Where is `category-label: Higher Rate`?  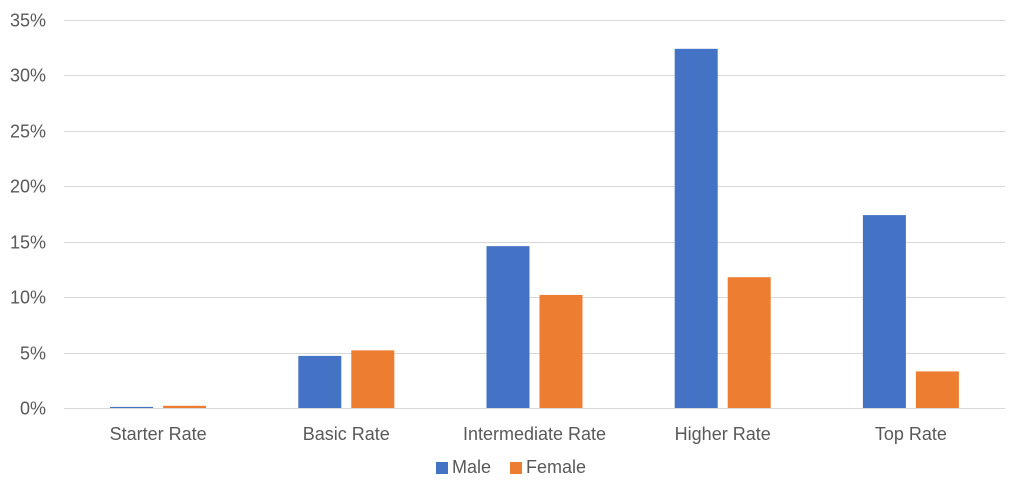 category-label: Higher Rate is located at coordinates (723, 434).